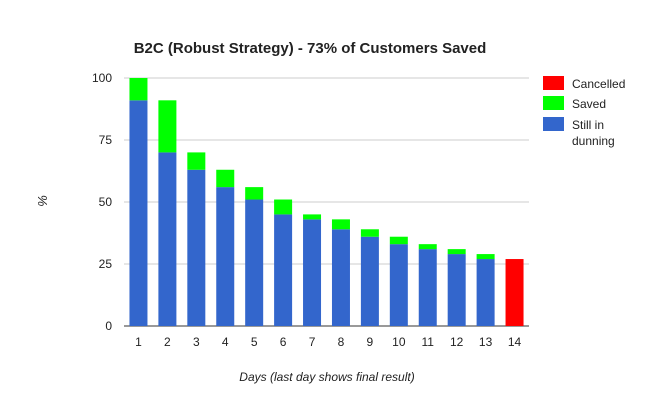 This screenshot has height=404, width=655. Describe the element at coordinates (486, 342) in the screenshot. I see `x-tick-label: 13` at that location.